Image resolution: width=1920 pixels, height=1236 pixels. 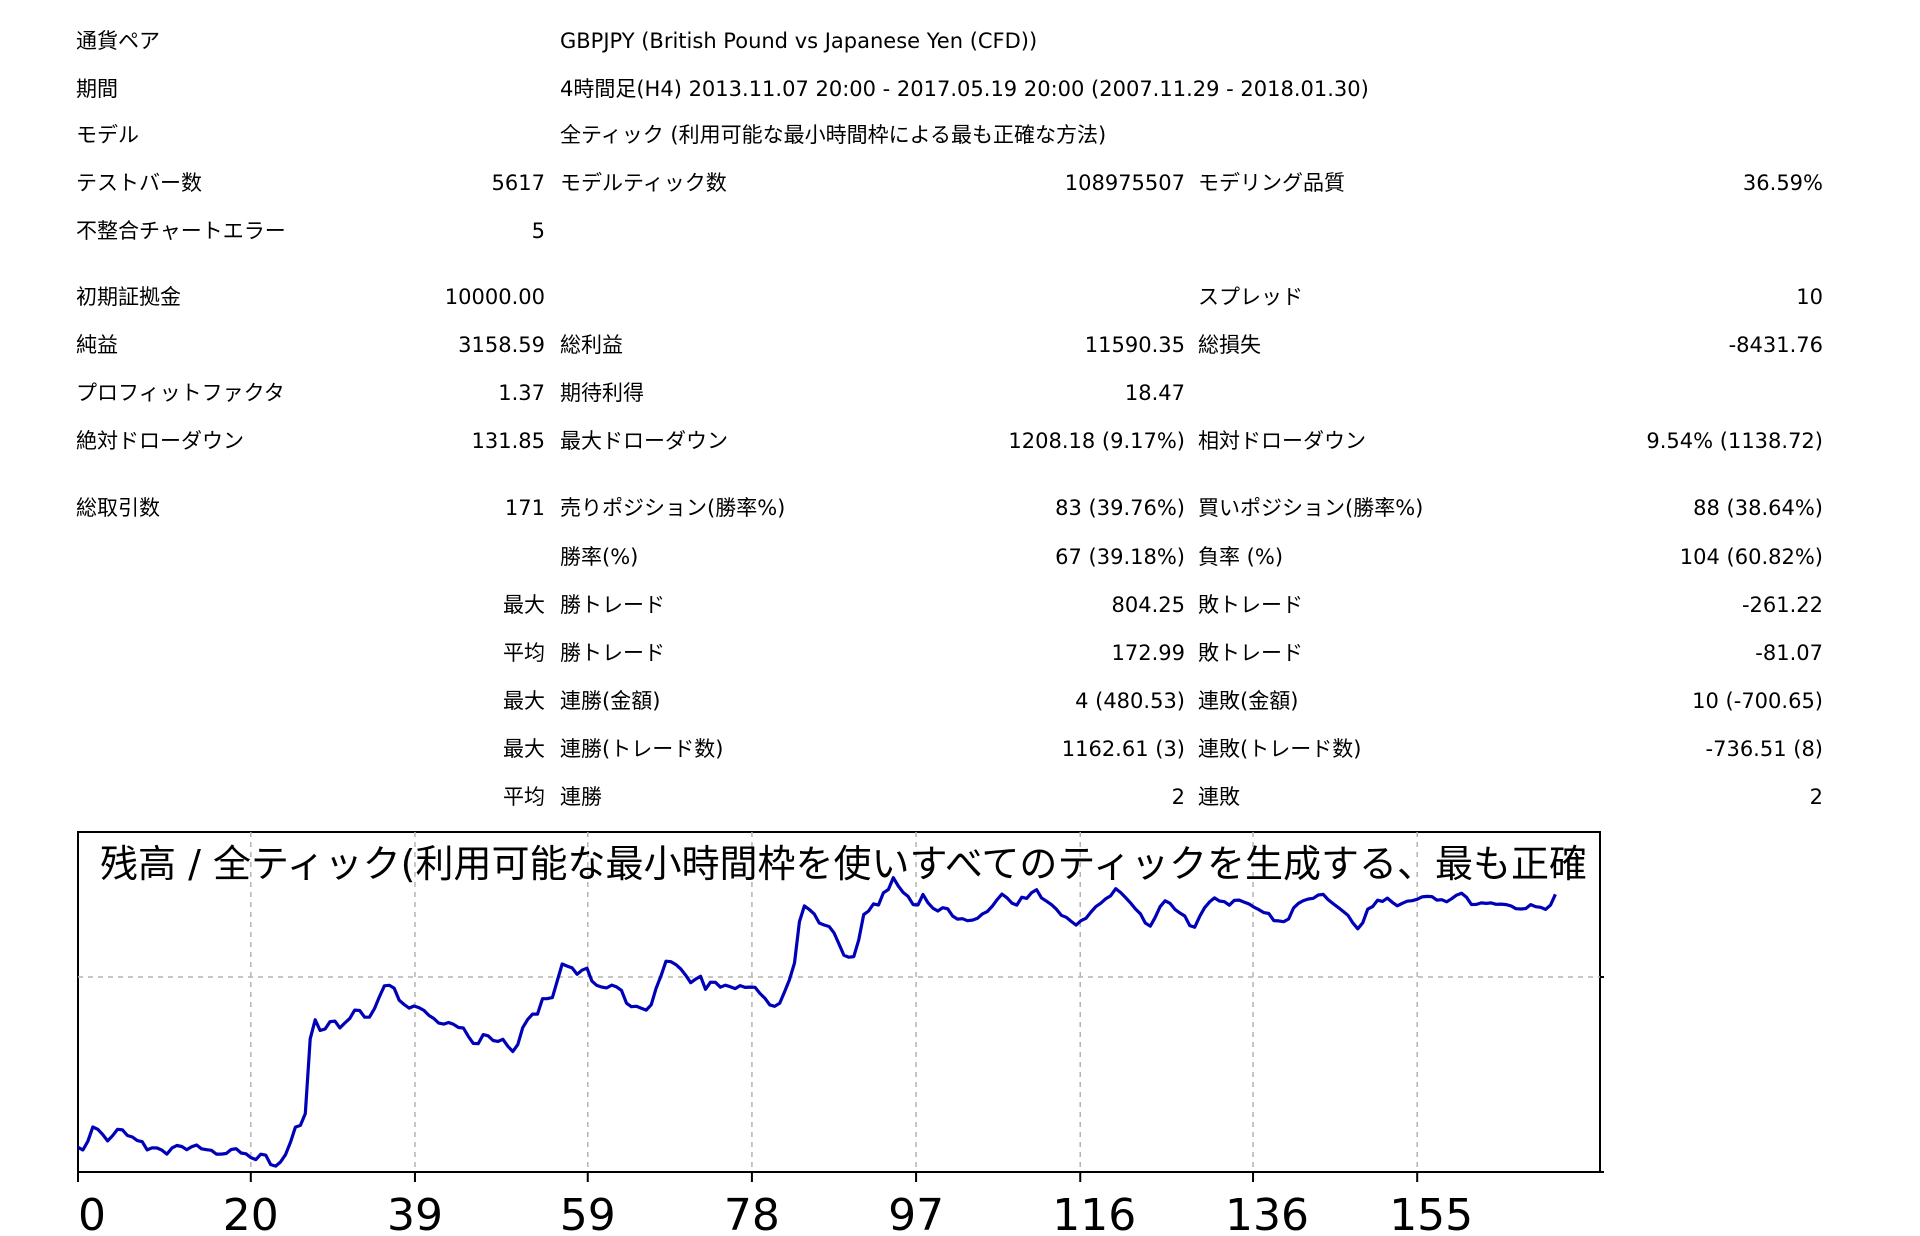 I want to click on report-l3-row-5: スプレッド, so click(x=1250, y=297).